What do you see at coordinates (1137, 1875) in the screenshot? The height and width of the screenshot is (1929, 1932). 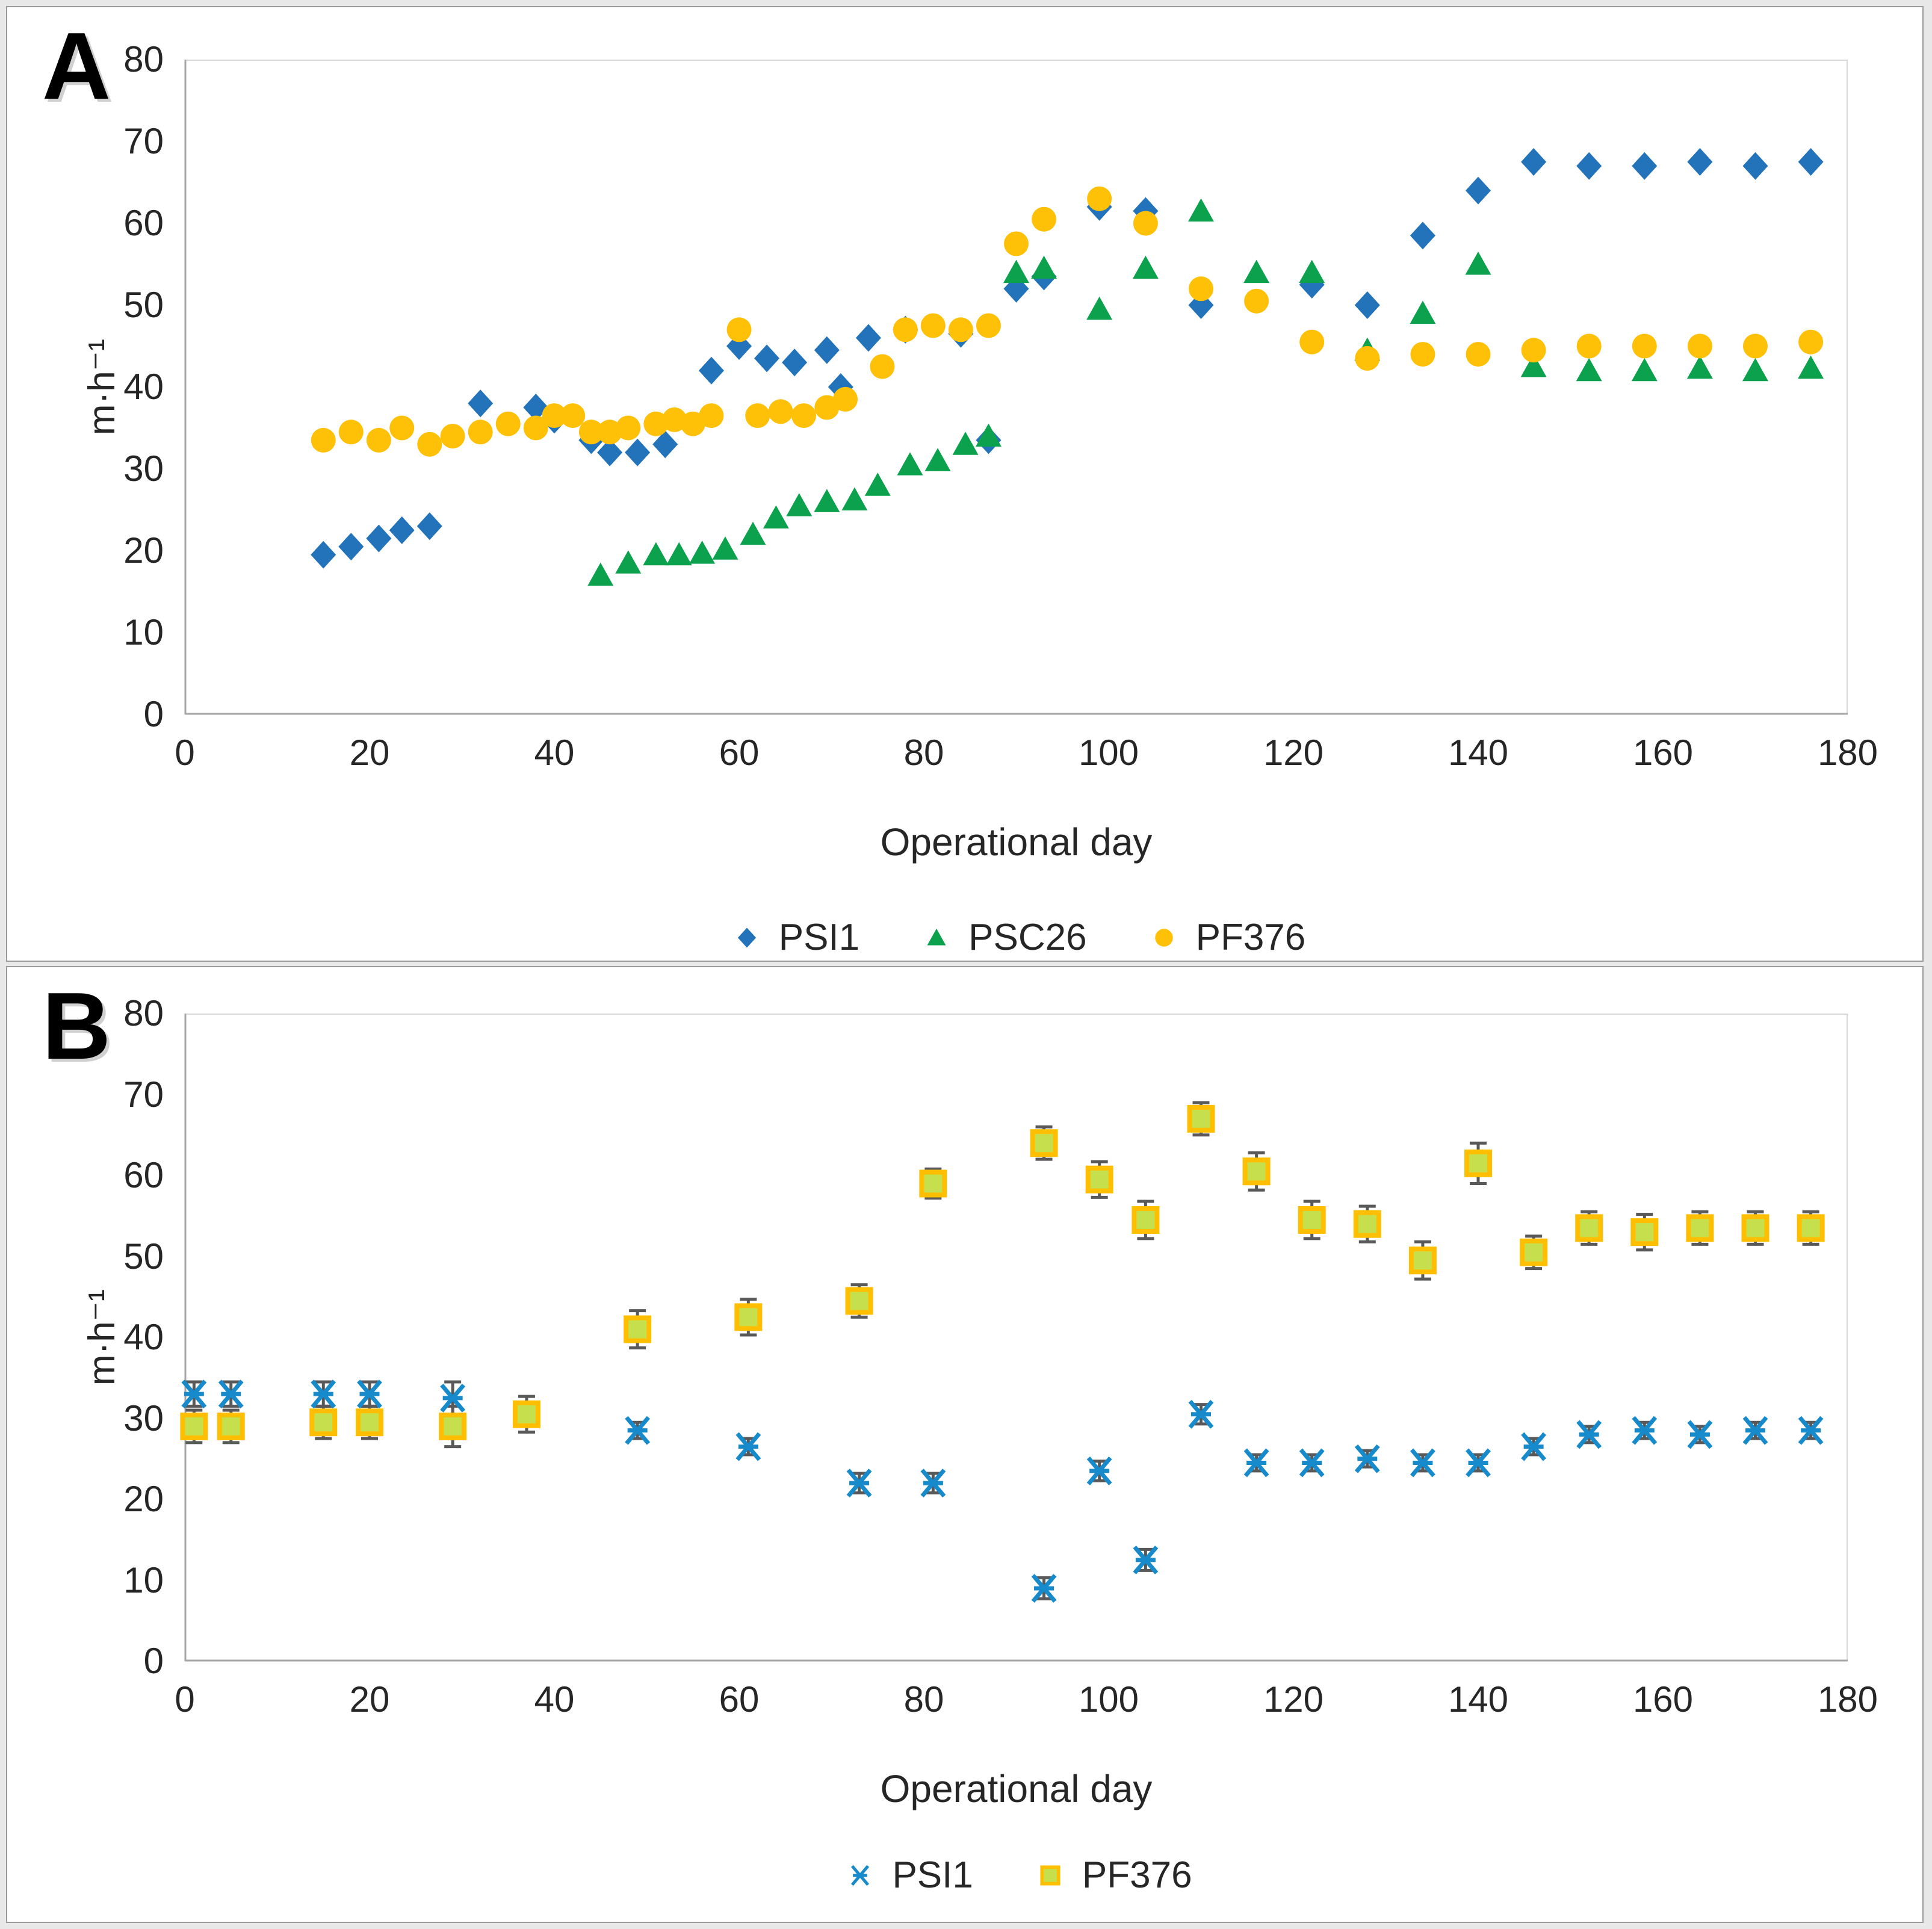 I see `legend-label: PF376` at bounding box center [1137, 1875].